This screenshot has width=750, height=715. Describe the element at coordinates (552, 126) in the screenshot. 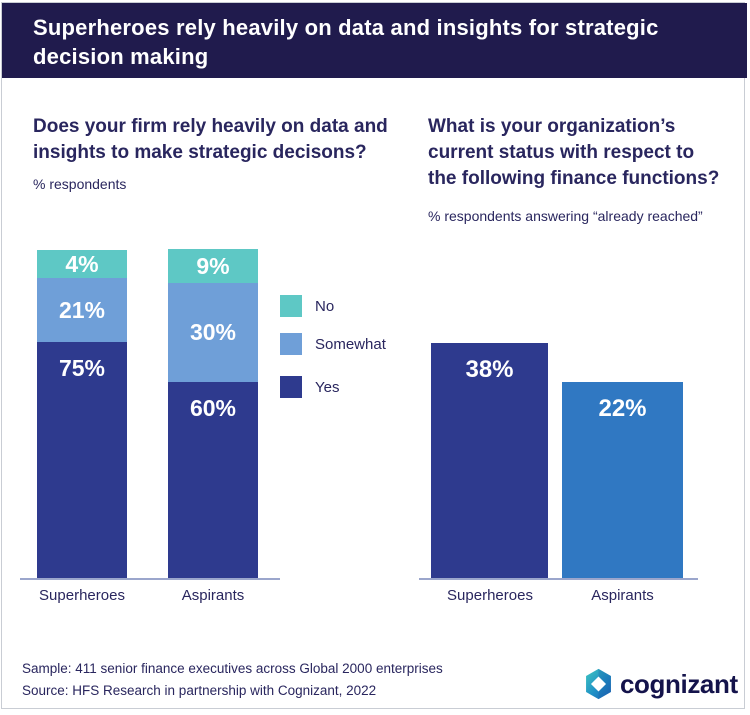

I see `right-chart-title-line-1: What is your organization’s` at that location.